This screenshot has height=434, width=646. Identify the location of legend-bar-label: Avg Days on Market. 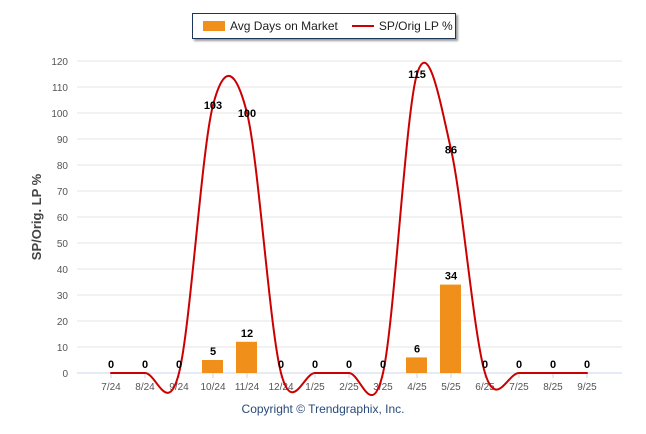
(284, 26).